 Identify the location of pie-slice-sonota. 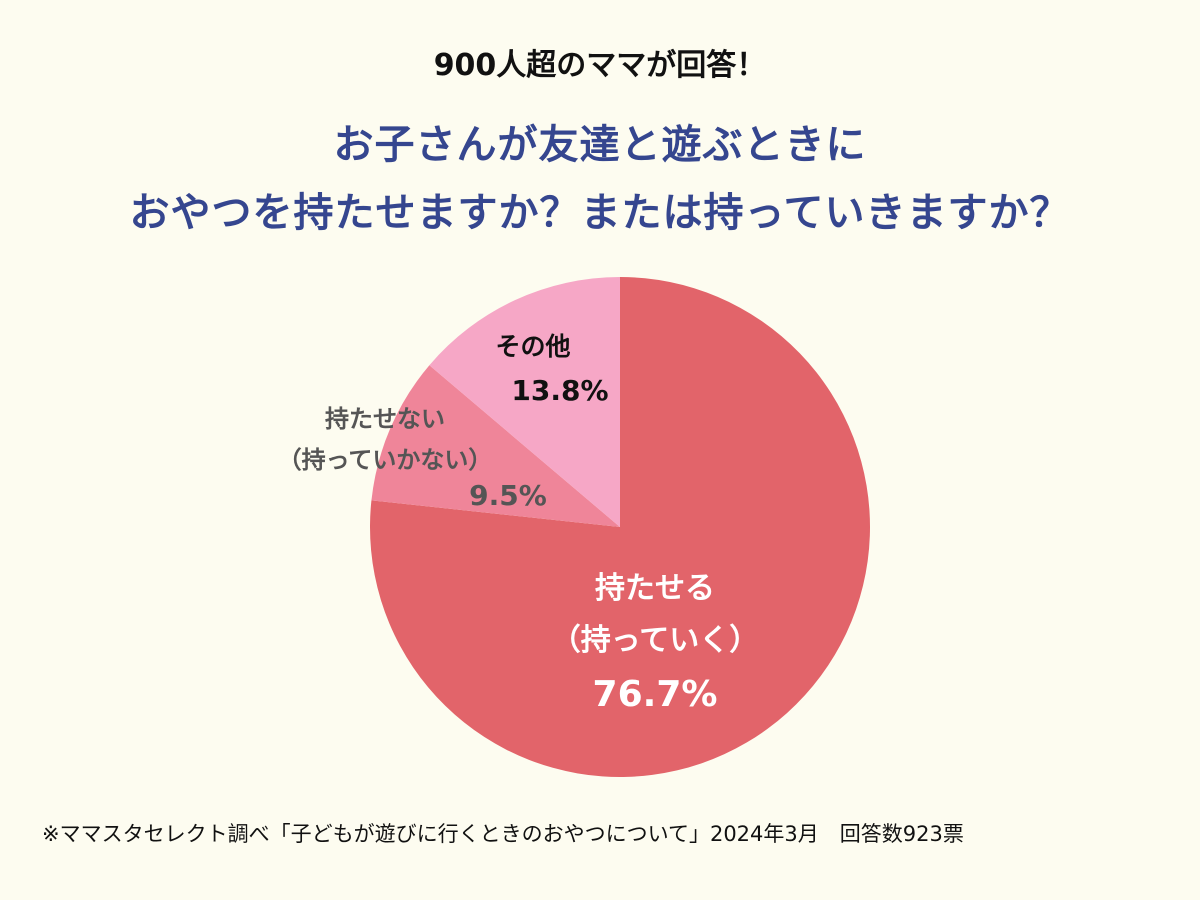
(524, 402).